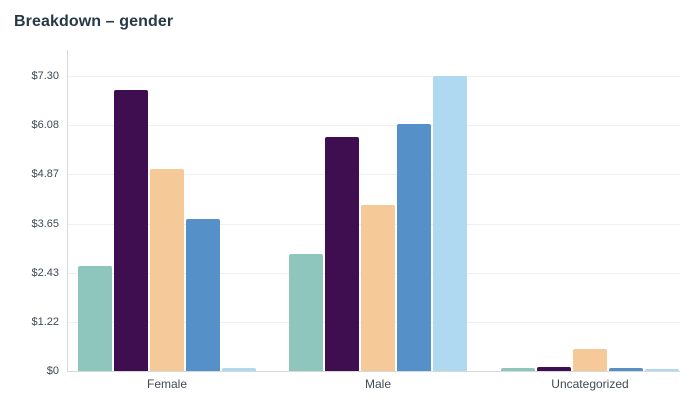 Image resolution: width=700 pixels, height=403 pixels. Describe the element at coordinates (95, 318) in the screenshot. I see `bar-female-series1` at that location.